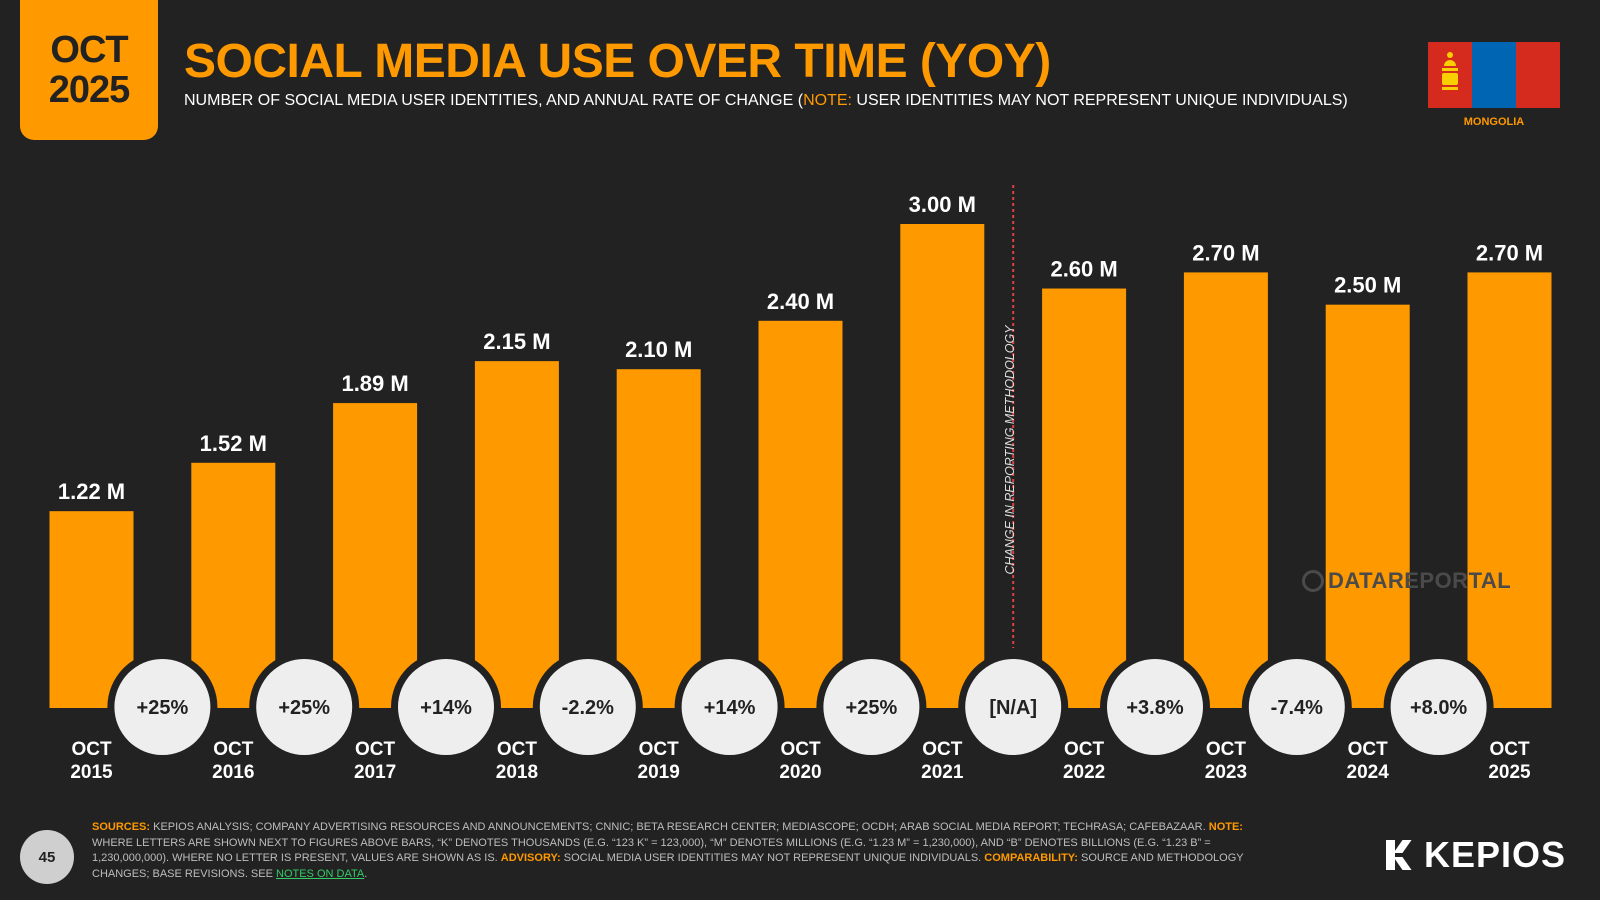 The image size is (1600, 900). What do you see at coordinates (530, 858) in the screenshot?
I see `footer-advisory-label: ADVISORY:` at bounding box center [530, 858].